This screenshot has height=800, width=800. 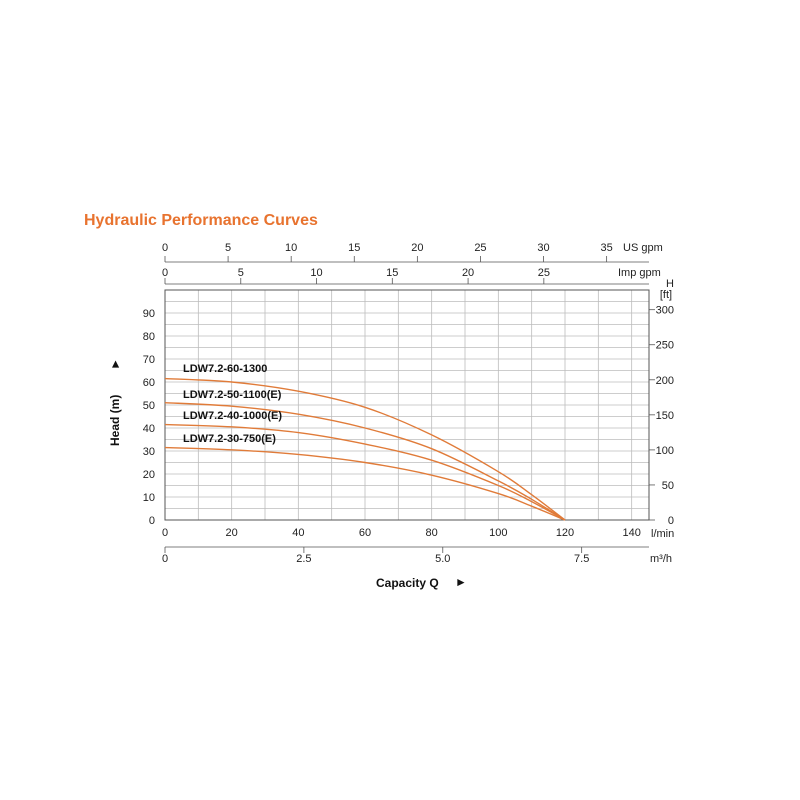 I want to click on imp-gpm-unit-label: Imp gpm, so click(x=639, y=273).